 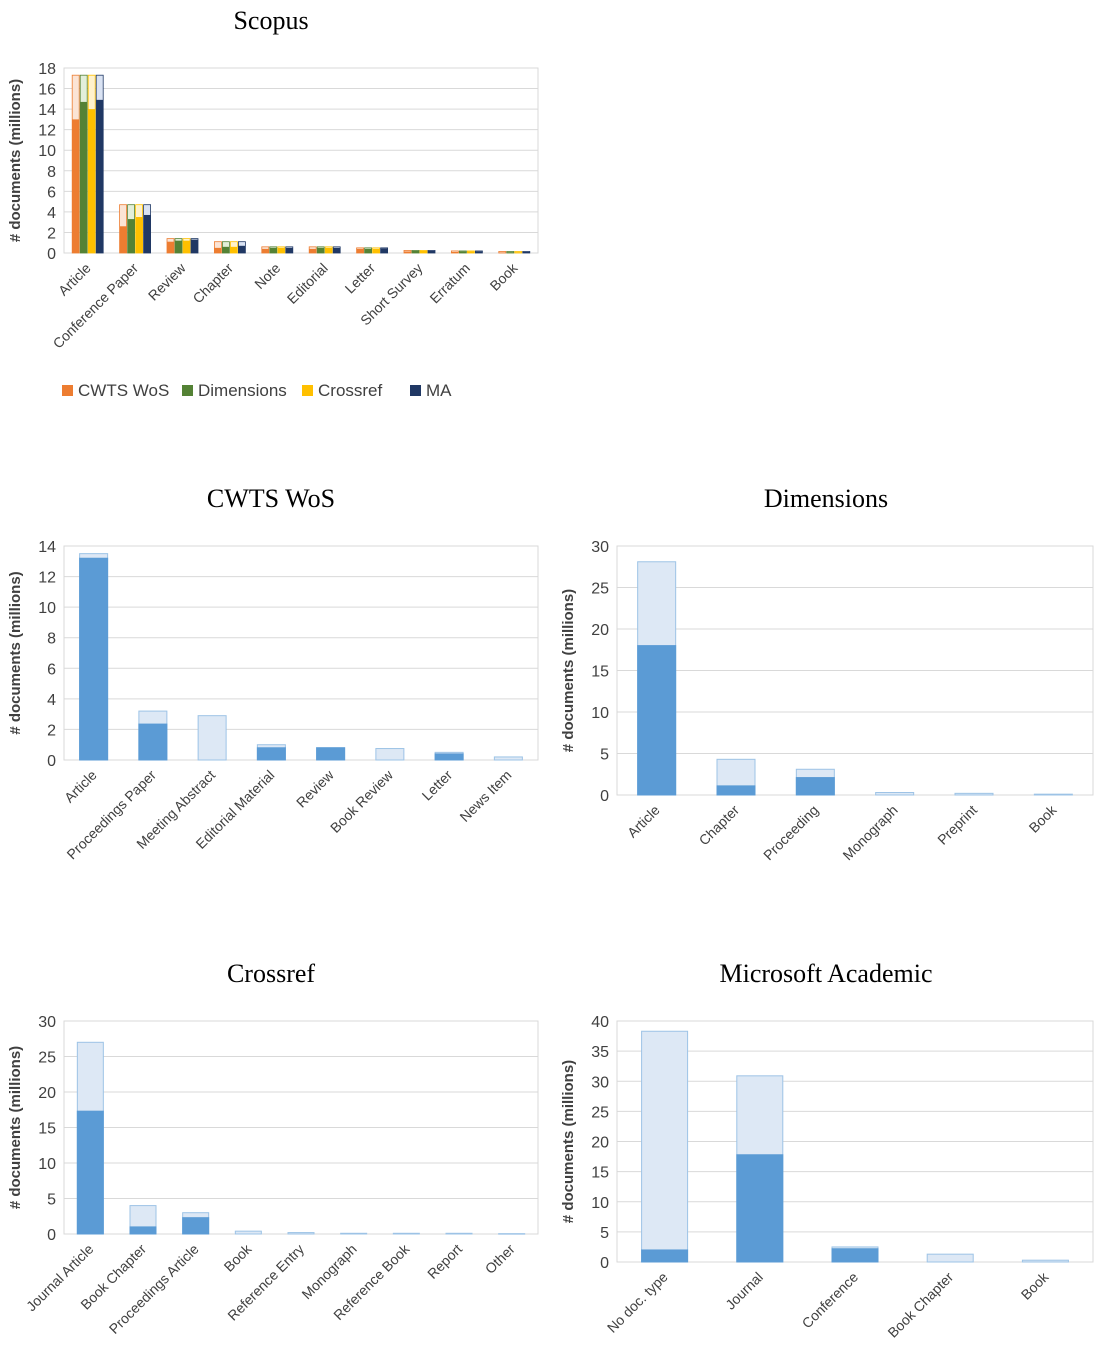 What do you see at coordinates (830, 1300) in the screenshot?
I see `x-tick-label: Conference` at bounding box center [830, 1300].